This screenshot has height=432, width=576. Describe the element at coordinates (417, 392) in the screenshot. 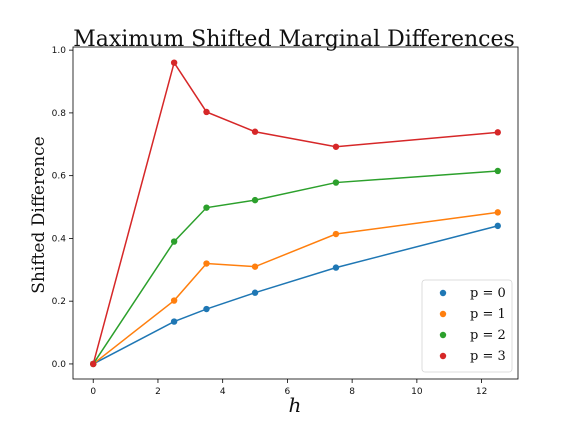

I see `x-tick-label: 10` at that location.